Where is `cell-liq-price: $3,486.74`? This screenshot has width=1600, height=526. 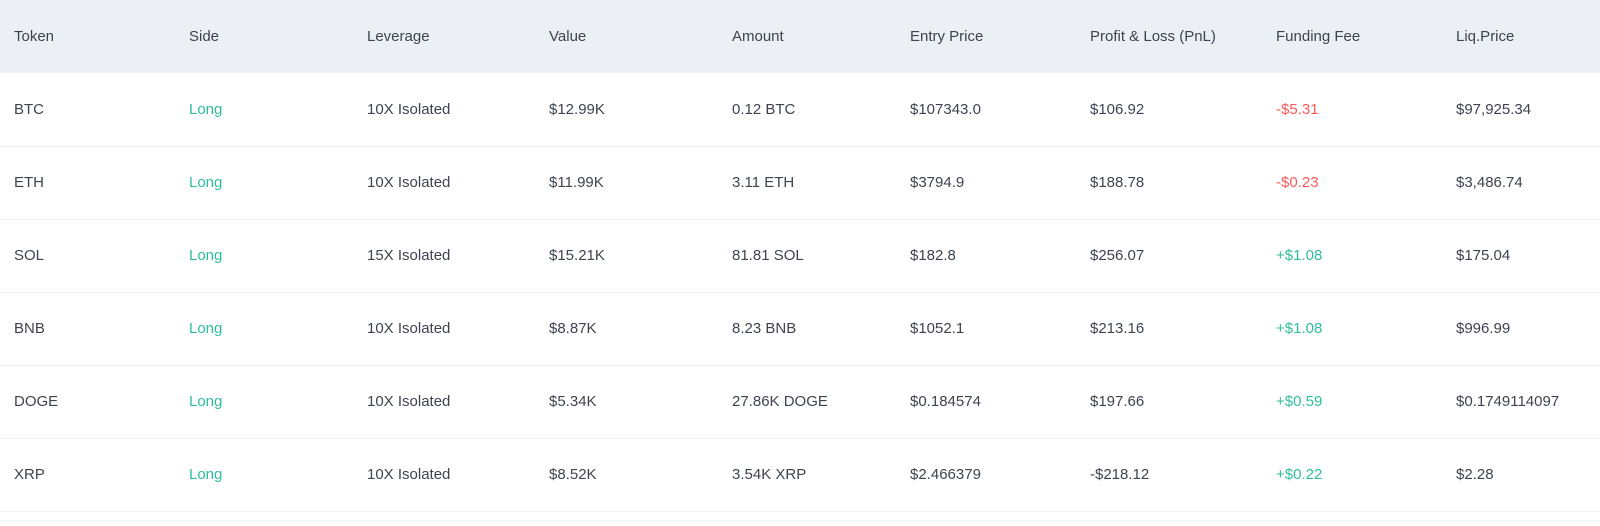
cell-liq-price: $3,486.74 is located at coordinates (1489, 182).